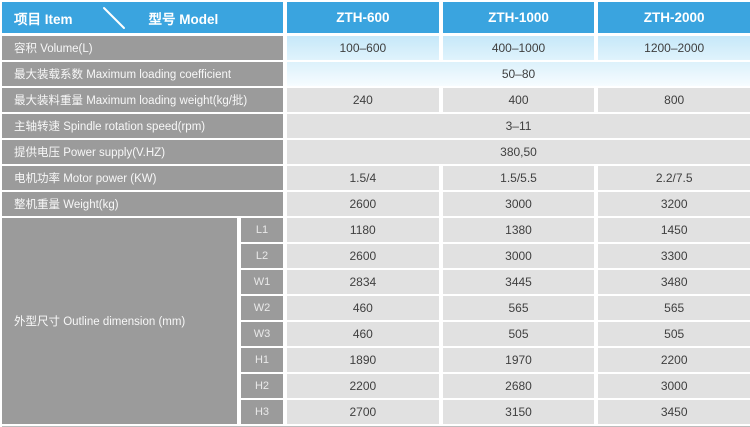 The width and height of the screenshot is (750, 427). What do you see at coordinates (674, 48) in the screenshot?
I see `value-volume-zth-2000: 1200–2000` at bounding box center [674, 48].